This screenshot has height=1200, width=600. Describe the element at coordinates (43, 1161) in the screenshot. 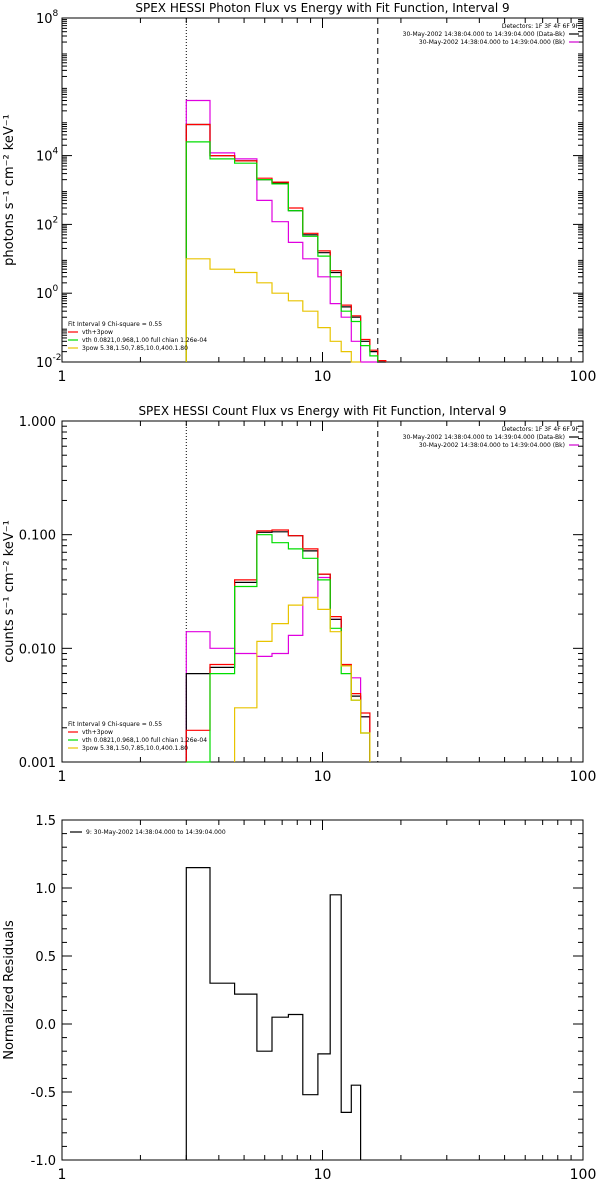

I see `y-tick-label: -1.0` at that location.